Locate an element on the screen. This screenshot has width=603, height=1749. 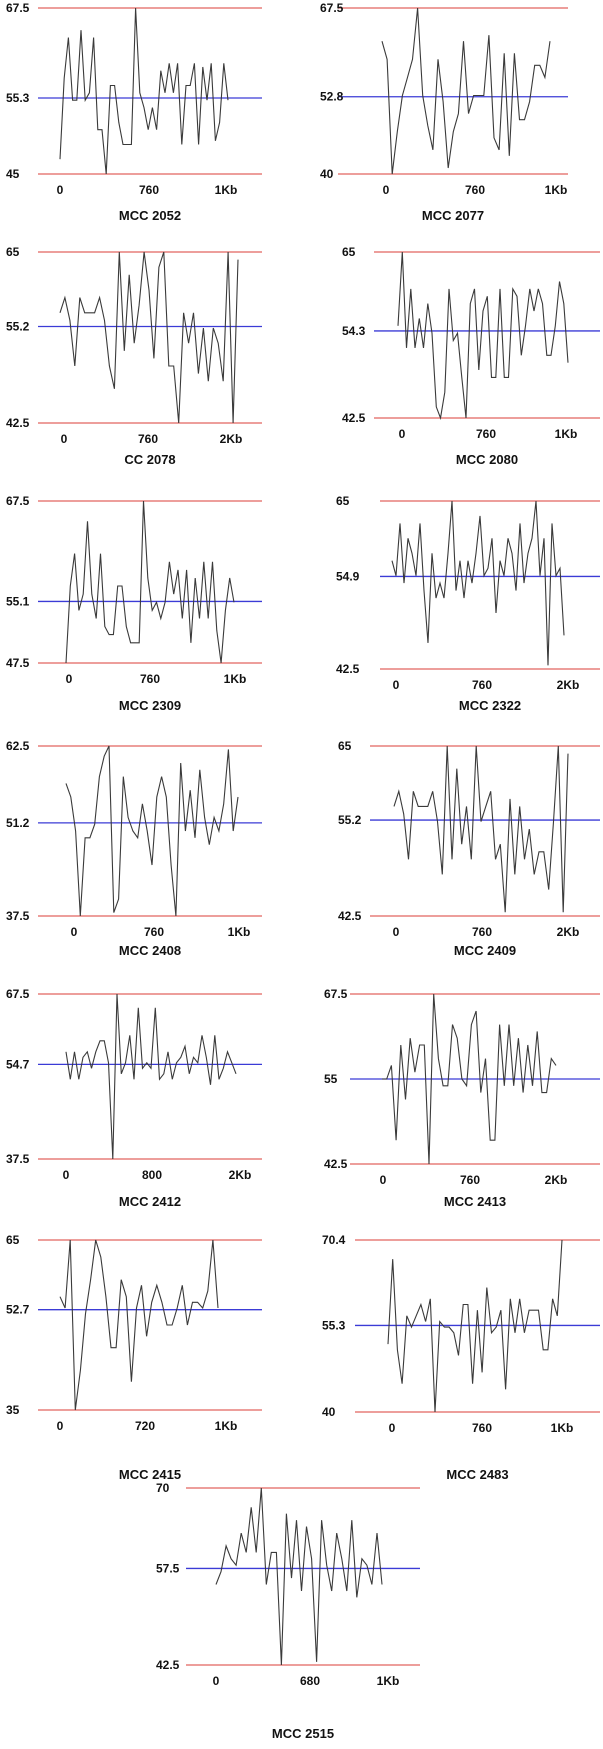
y-tick-label: 52.7 is located at coordinates (18, 1310).